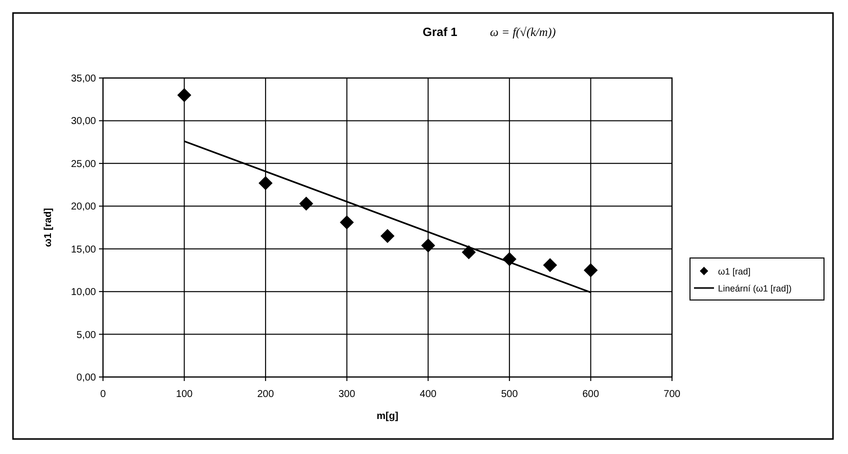 This screenshot has height=454, width=848. I want to click on y-tick-label: 5,00, so click(86, 335).